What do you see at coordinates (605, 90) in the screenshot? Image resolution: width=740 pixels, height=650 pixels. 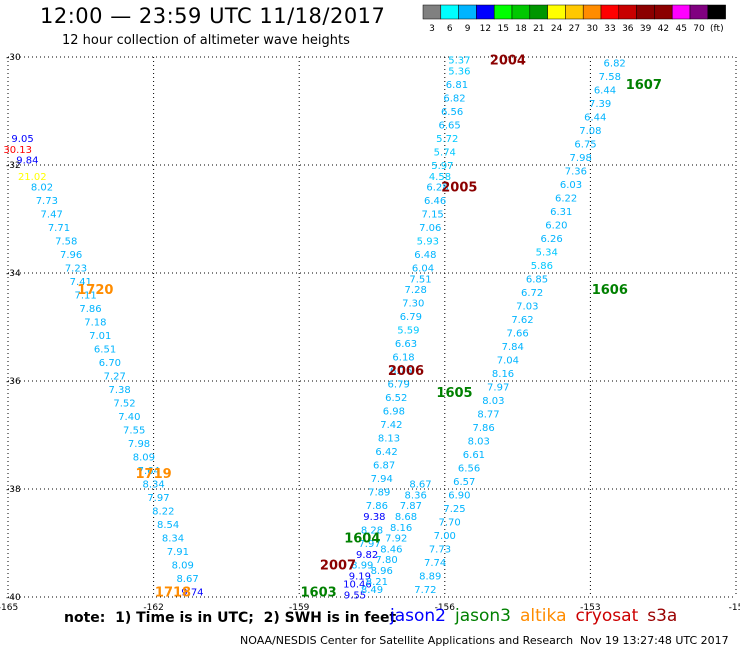 I see `wave-height-value: 6.44` at bounding box center [605, 90].